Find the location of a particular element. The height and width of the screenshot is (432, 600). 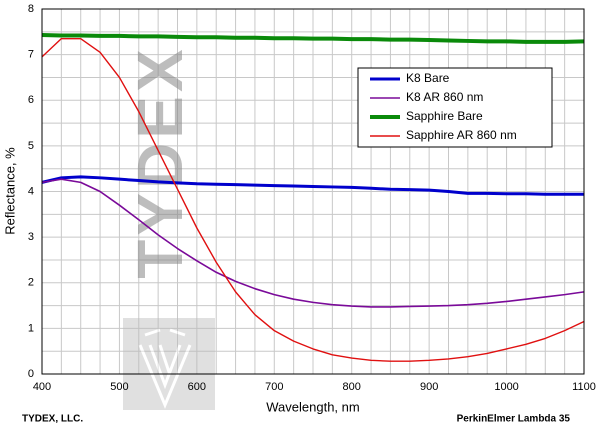

y-tick-label: 3 is located at coordinates (31, 237).